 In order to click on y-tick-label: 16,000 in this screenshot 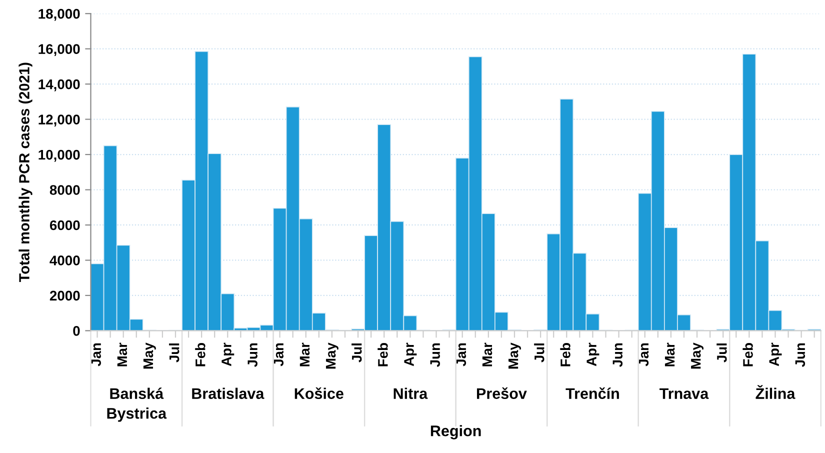, I will do `click(59, 50)`.